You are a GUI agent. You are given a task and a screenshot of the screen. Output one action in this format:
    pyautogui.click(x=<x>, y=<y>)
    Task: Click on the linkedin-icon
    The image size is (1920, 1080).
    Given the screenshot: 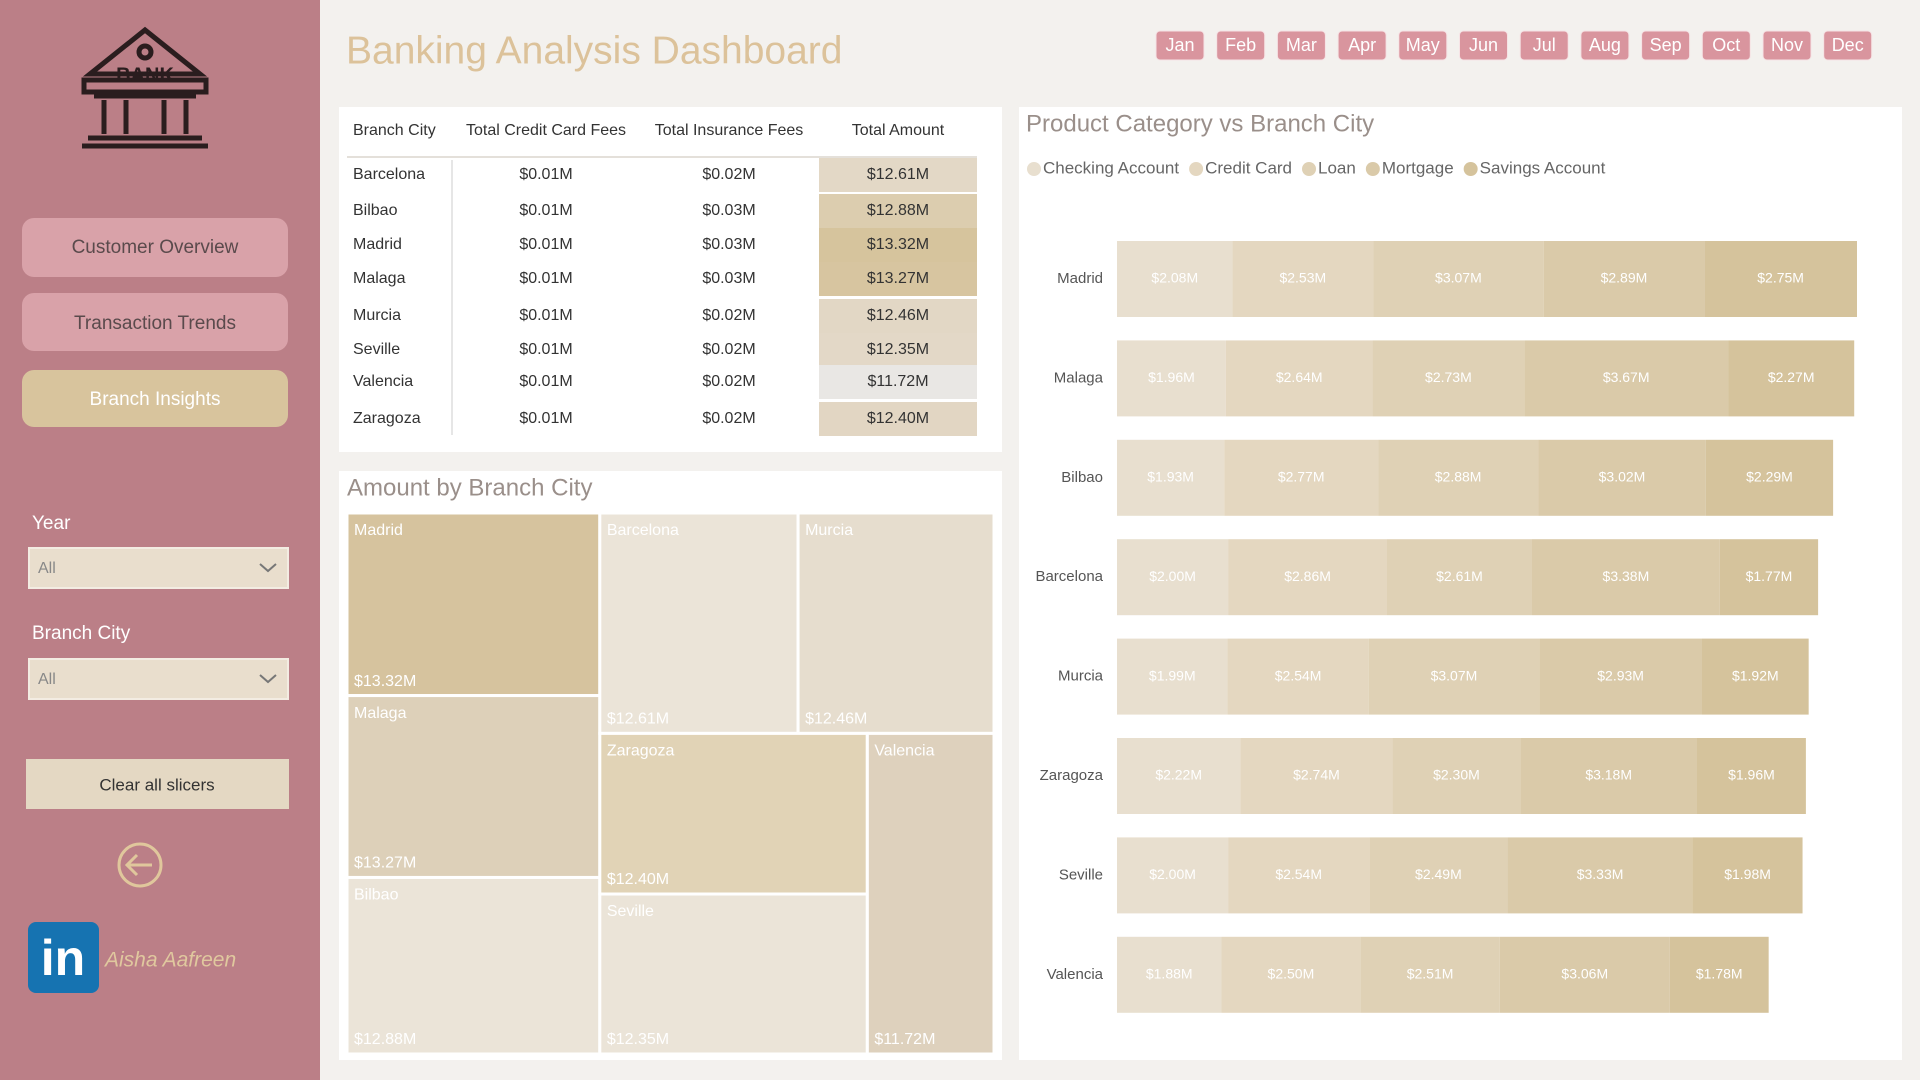 What is the action you would take?
    pyautogui.click(x=63, y=957)
    